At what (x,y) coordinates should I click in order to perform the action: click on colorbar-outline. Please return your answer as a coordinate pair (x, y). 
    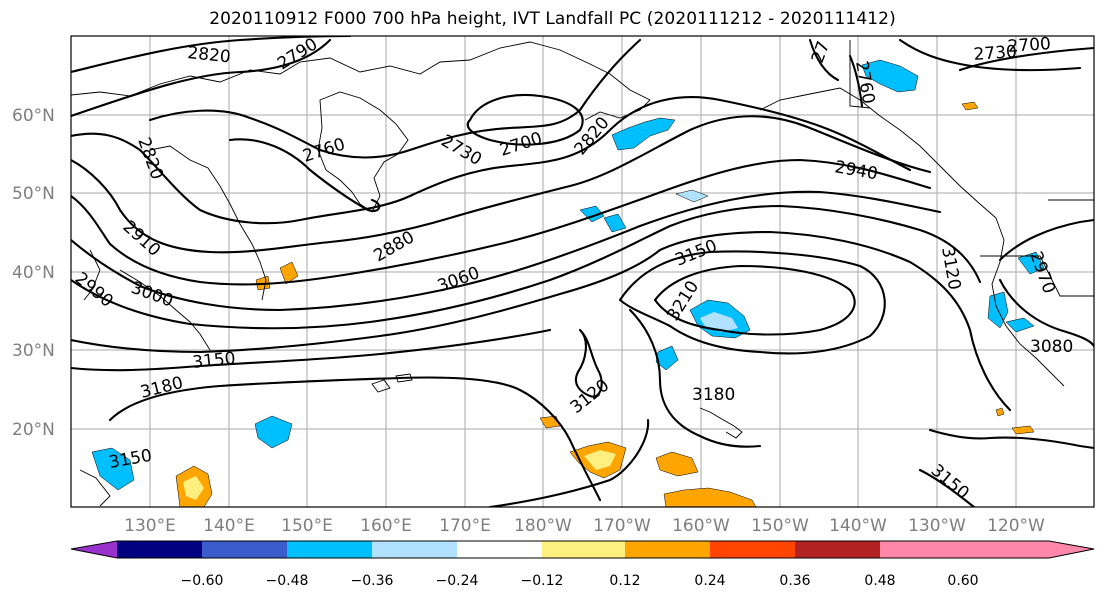
    Looking at the image, I should click on (582, 549).